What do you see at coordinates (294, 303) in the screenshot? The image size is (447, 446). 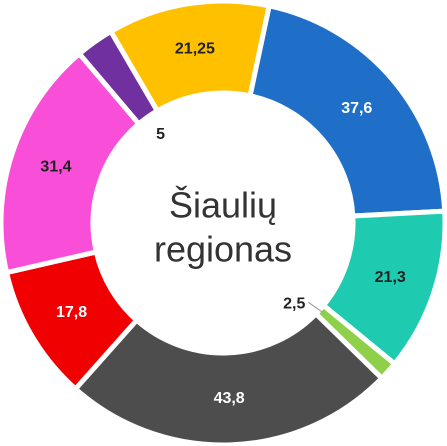 I see `value-label: 2,5` at bounding box center [294, 303].